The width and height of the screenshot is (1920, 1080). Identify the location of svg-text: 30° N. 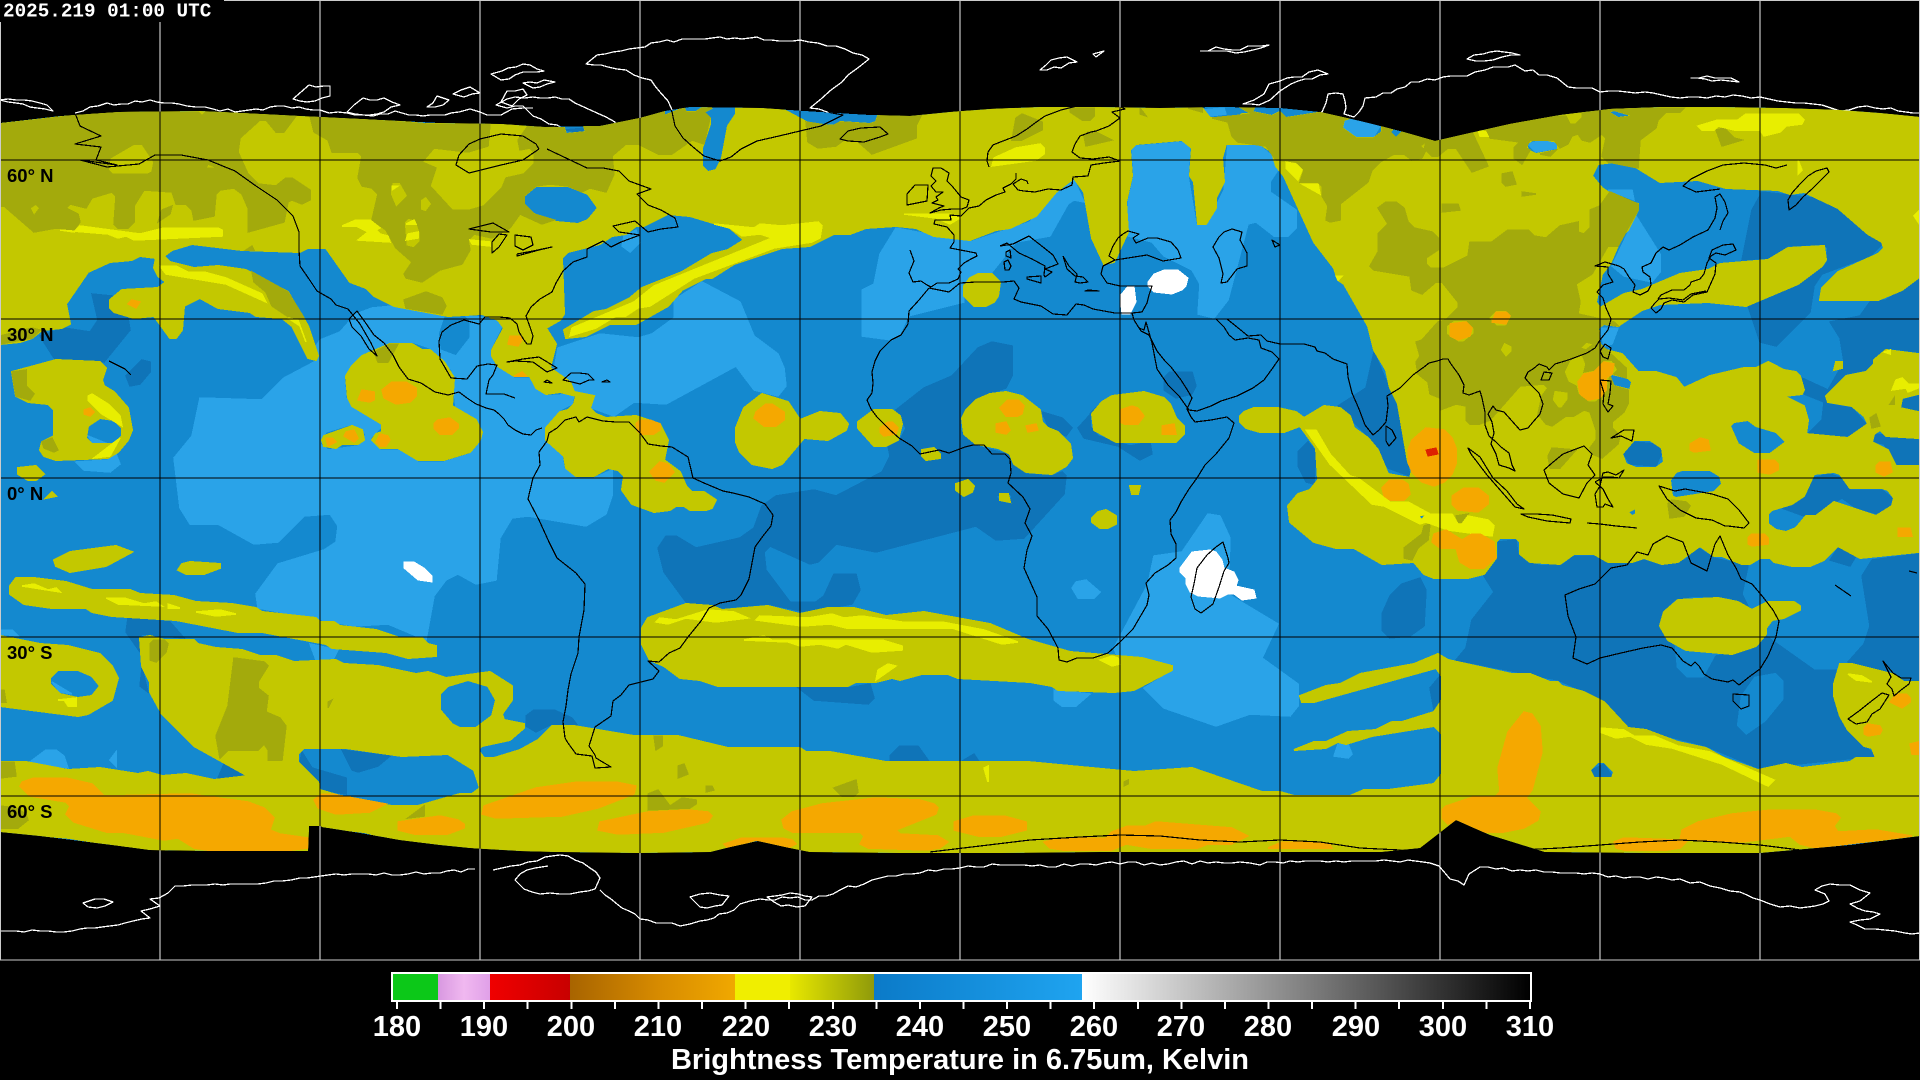
(30, 334).